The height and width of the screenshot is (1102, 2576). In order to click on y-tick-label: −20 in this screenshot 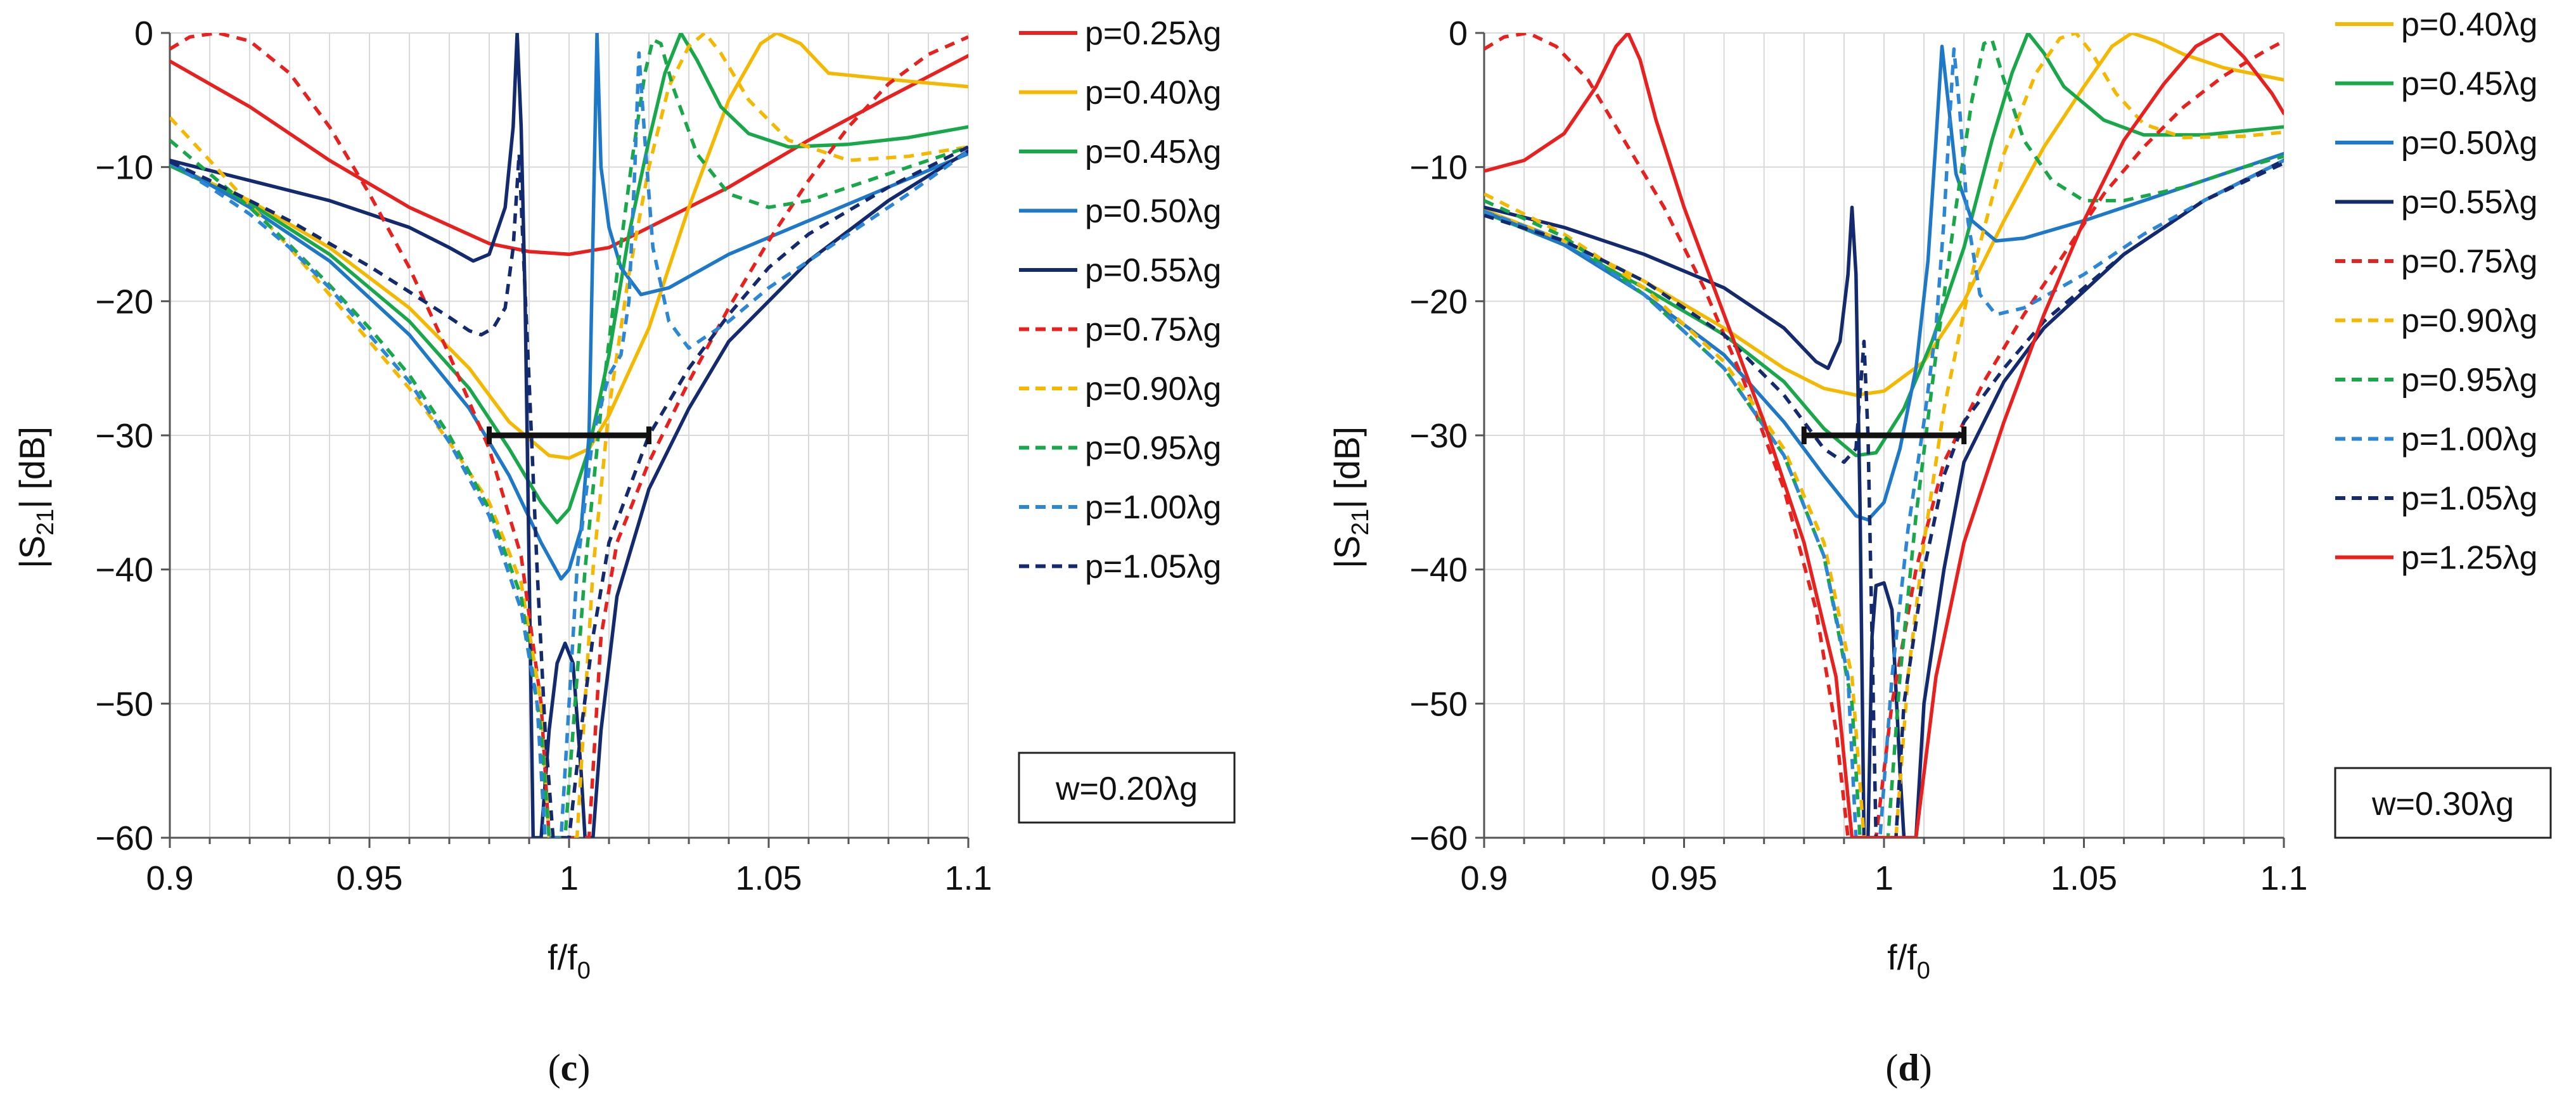, I will do `click(1438, 302)`.